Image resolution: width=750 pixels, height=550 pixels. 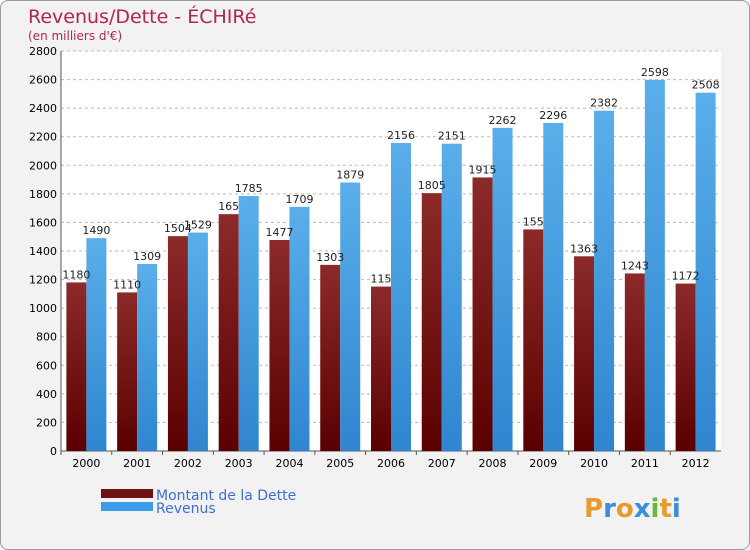 What do you see at coordinates (46, 394) in the screenshot?
I see `y-tick-label: 400` at bounding box center [46, 394].